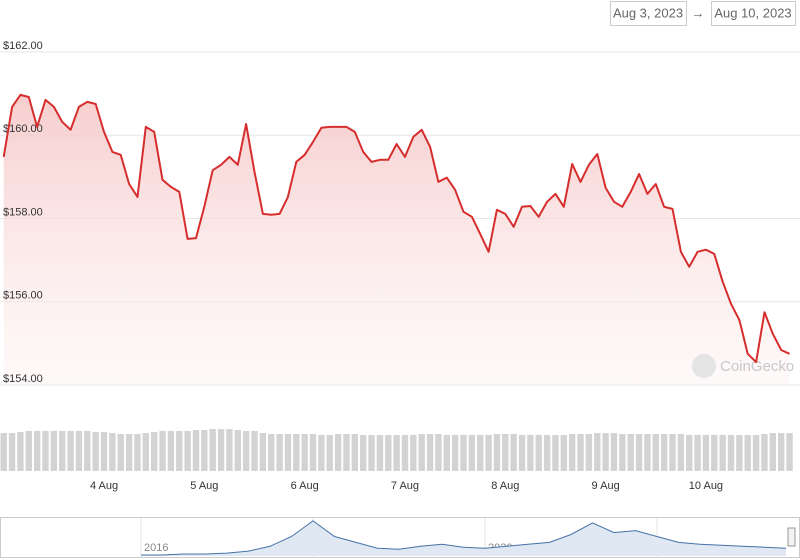 This screenshot has width=800, height=560. I want to click on navigator-area, so click(463, 538).